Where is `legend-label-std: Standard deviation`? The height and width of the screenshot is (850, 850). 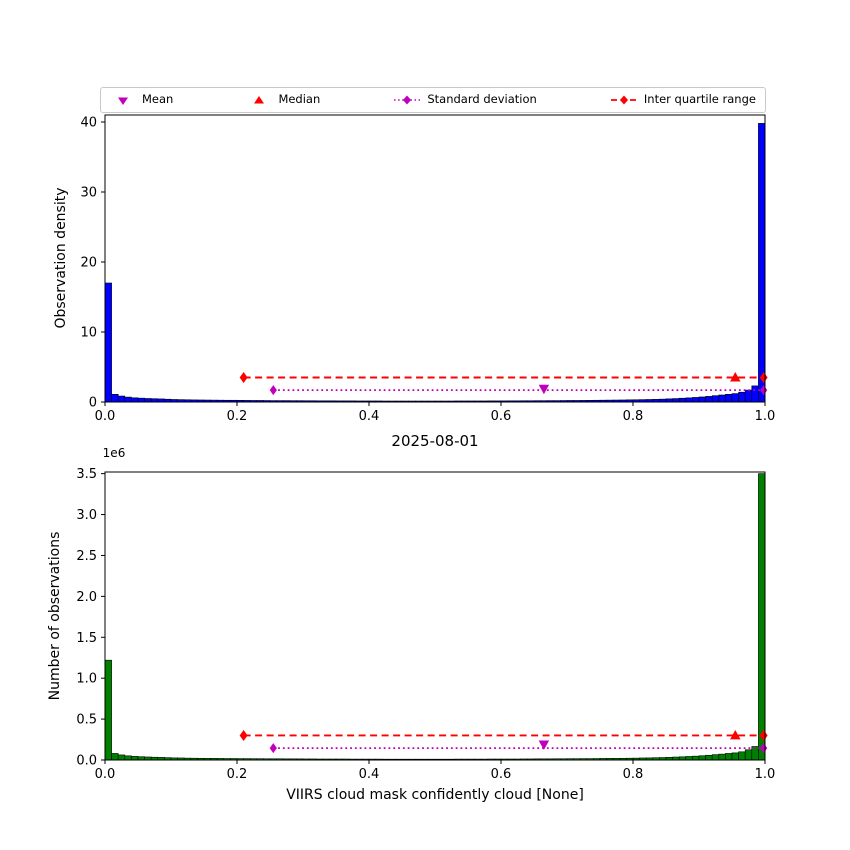
legend-label-std: Standard deviation is located at coordinates (482, 99).